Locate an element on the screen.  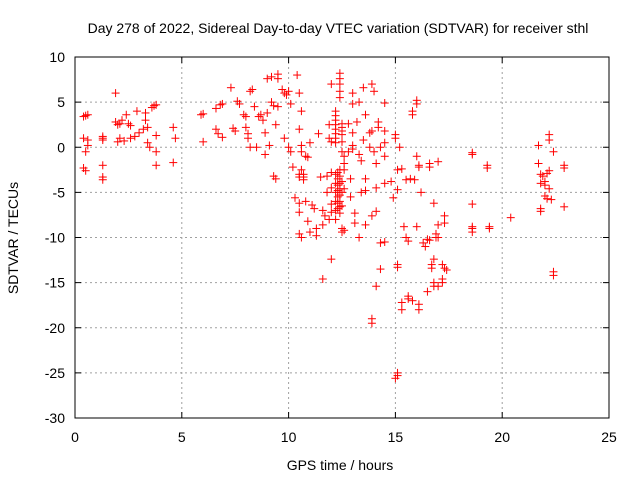
x-tick-label: 25 is located at coordinates (609, 437).